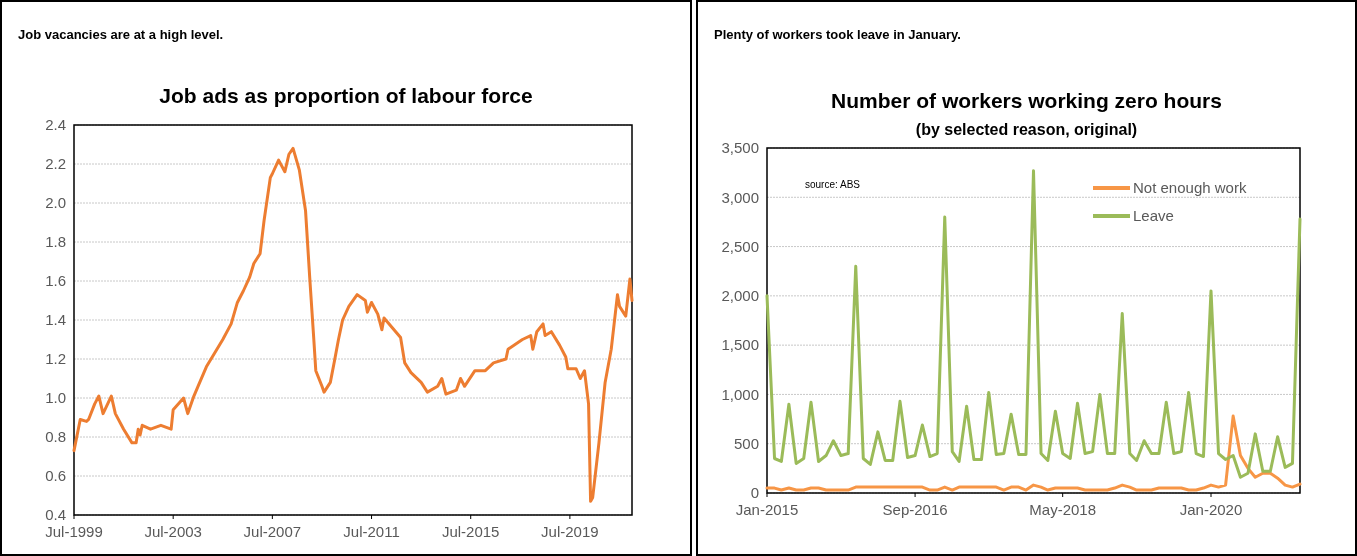 This screenshot has height=556, width=1357. What do you see at coordinates (55, 398) in the screenshot?
I see `y-tick-label: 1.0` at bounding box center [55, 398].